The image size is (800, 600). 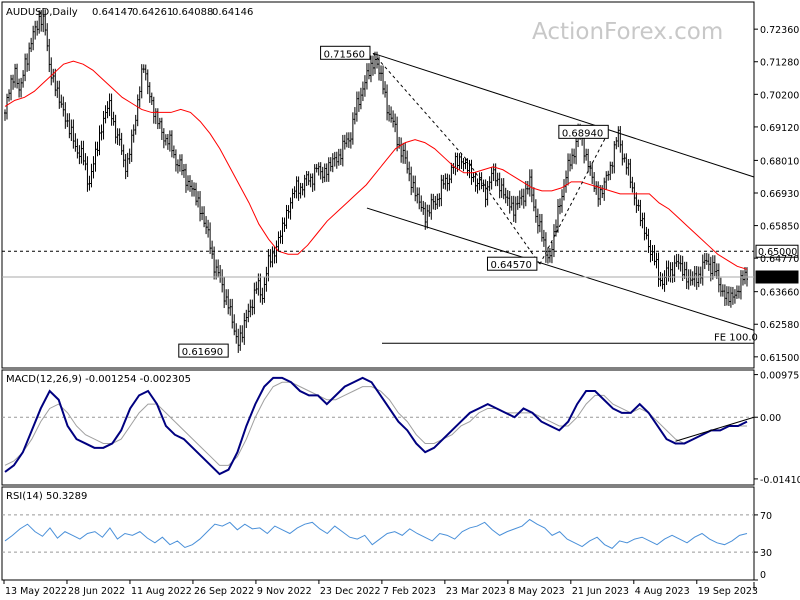 What do you see at coordinates (112, 12) in the screenshot?
I see `header-open: 0.64147` at bounding box center [112, 12].